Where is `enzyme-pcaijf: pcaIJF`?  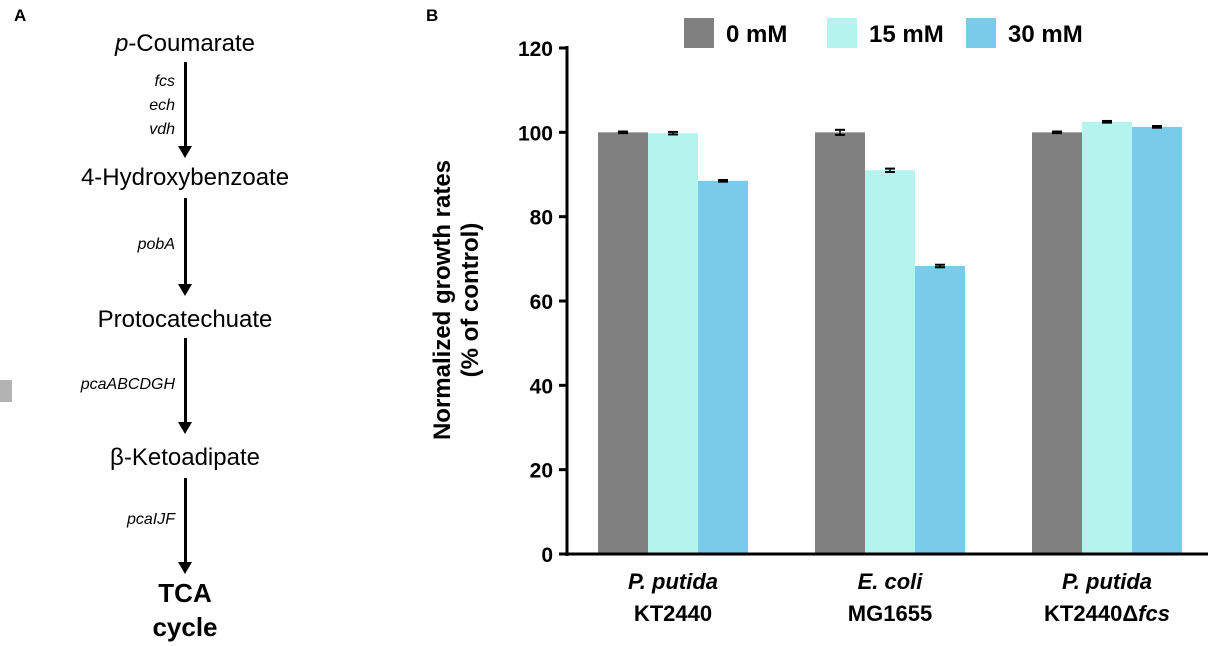 enzyme-pcaijf: pcaIJF is located at coordinates (150, 519).